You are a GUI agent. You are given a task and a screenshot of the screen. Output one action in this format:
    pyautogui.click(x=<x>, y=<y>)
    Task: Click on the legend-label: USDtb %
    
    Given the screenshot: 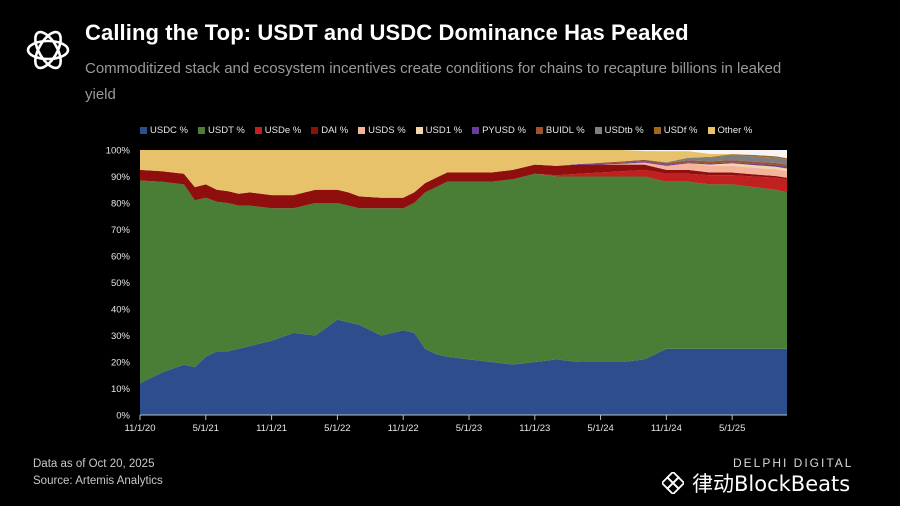 What is the action you would take?
    pyautogui.click(x=624, y=130)
    